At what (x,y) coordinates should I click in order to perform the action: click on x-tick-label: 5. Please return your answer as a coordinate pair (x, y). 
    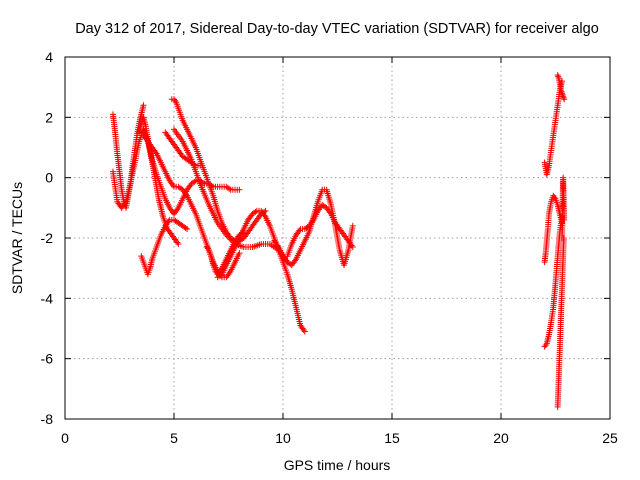
    Looking at the image, I should click on (174, 438).